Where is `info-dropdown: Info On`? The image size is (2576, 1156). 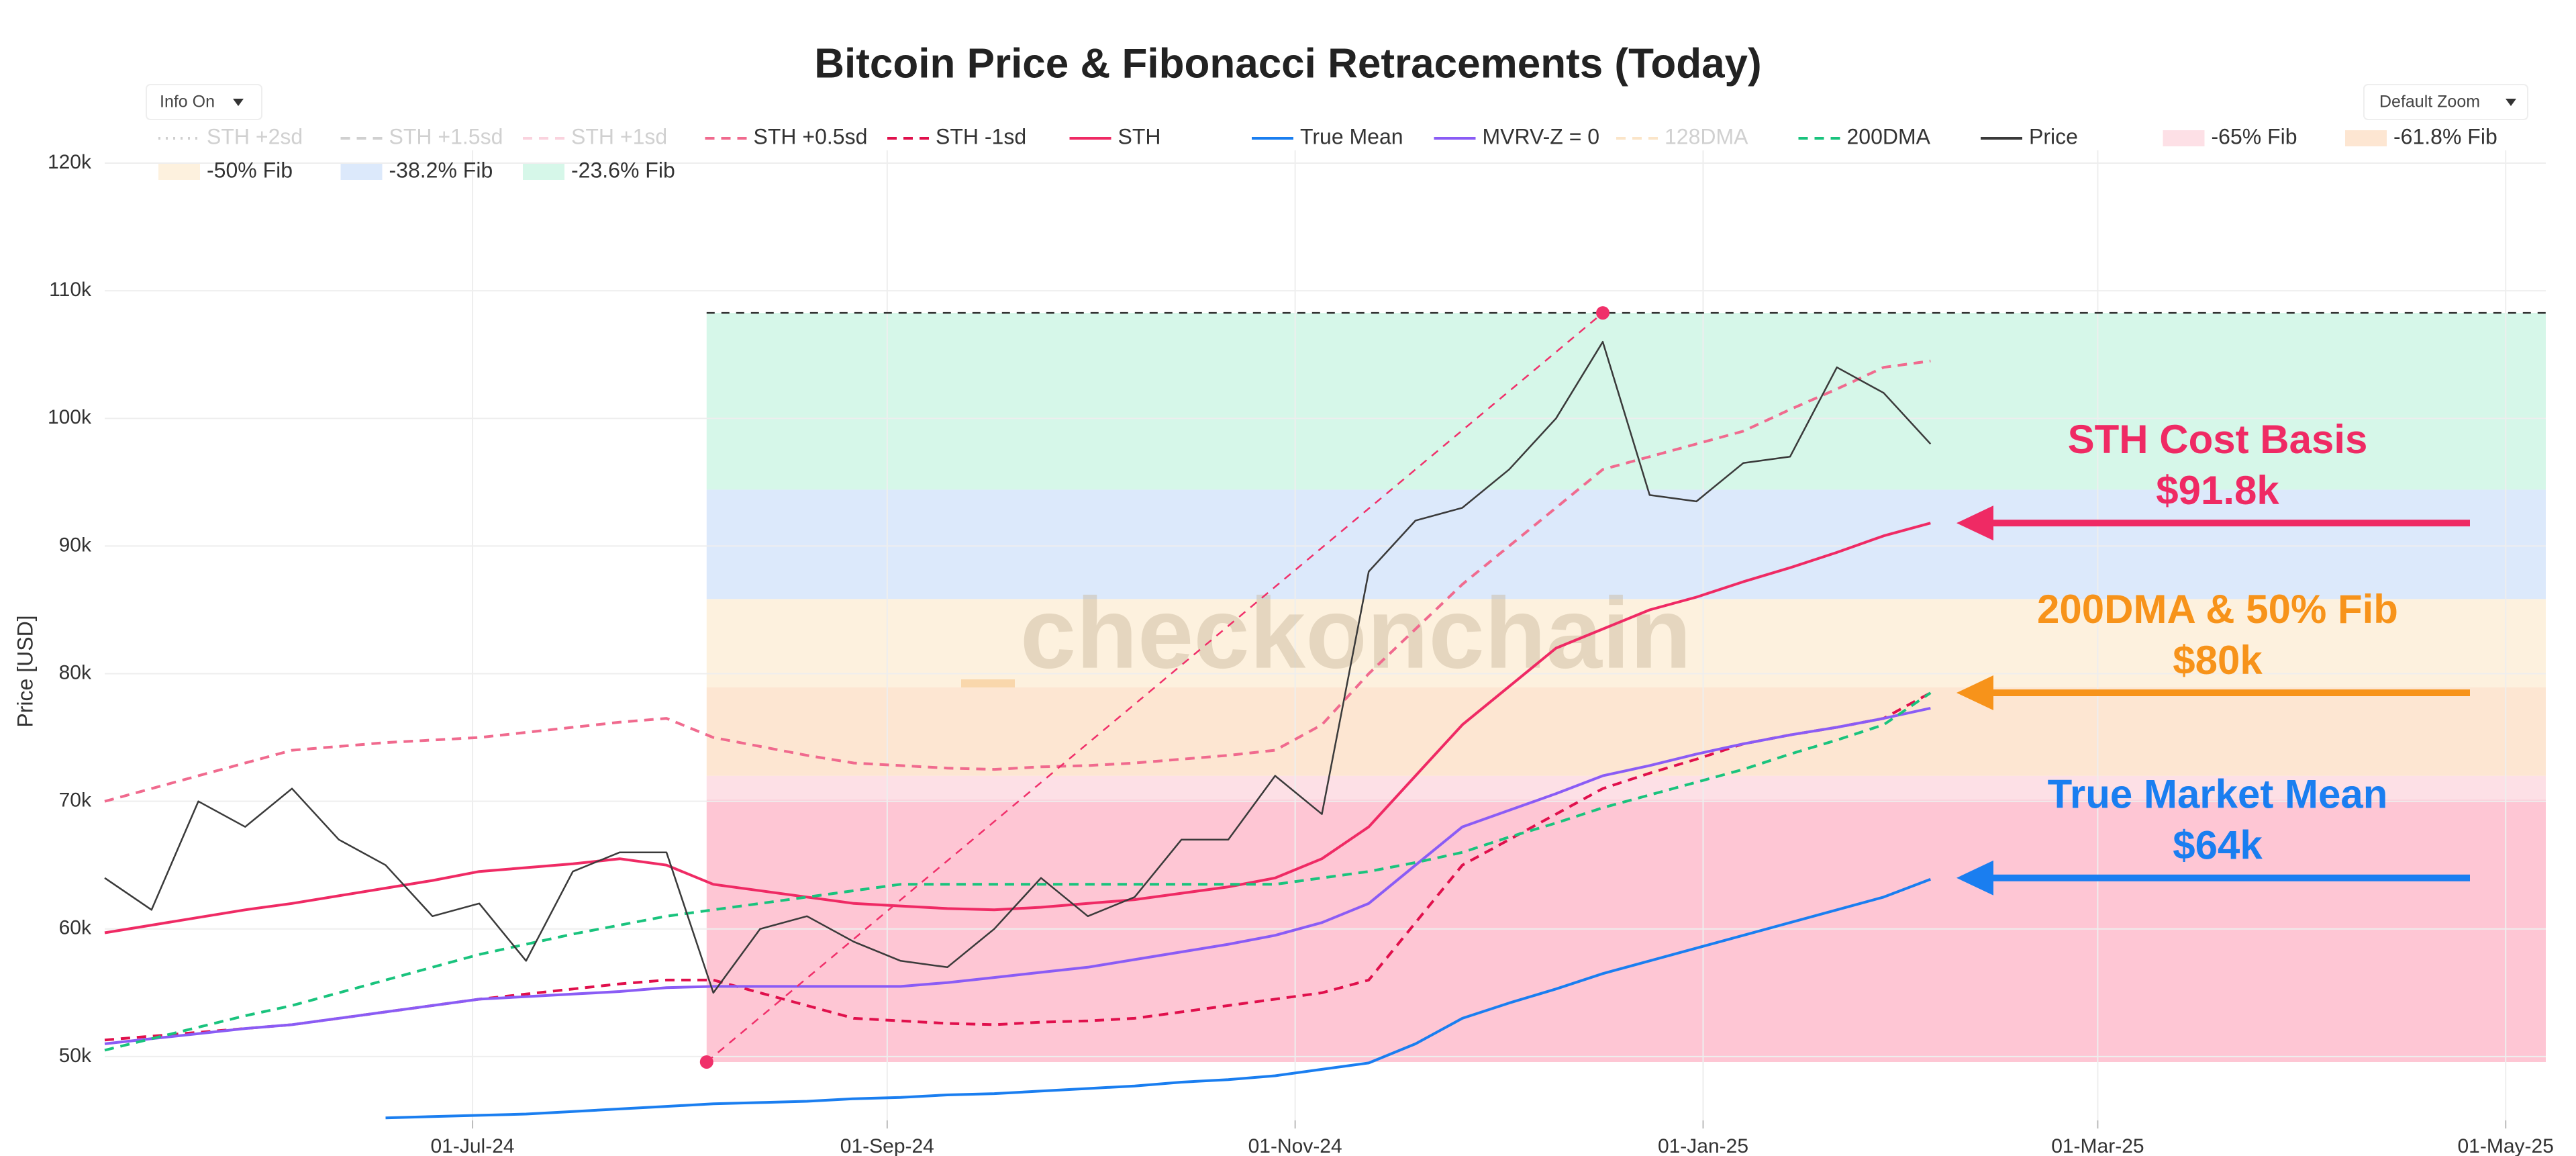 info-dropdown: Info On is located at coordinates (204, 102).